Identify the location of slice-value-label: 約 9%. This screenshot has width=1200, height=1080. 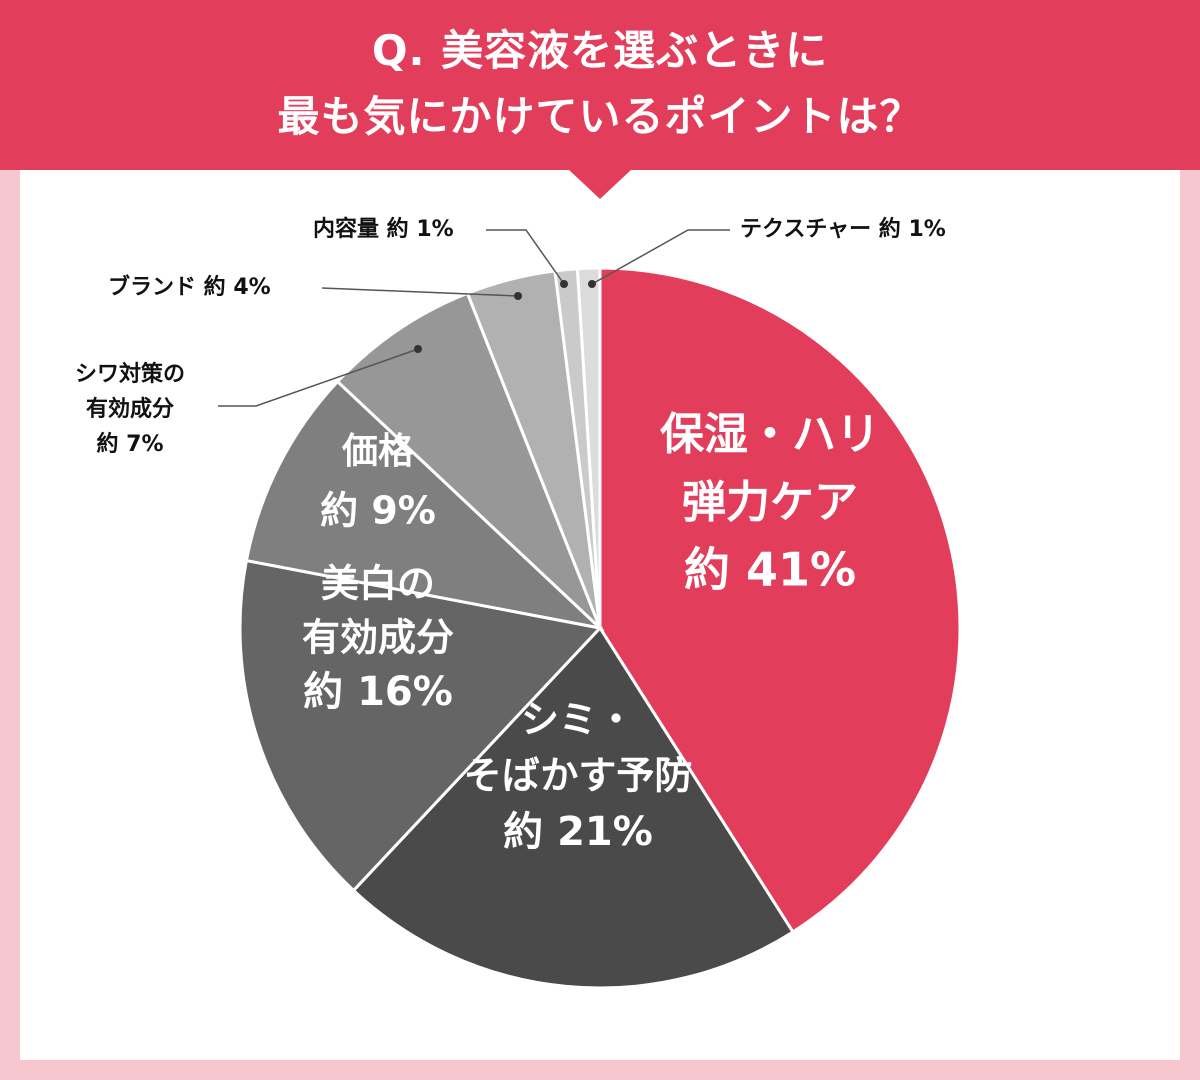
(378, 511).